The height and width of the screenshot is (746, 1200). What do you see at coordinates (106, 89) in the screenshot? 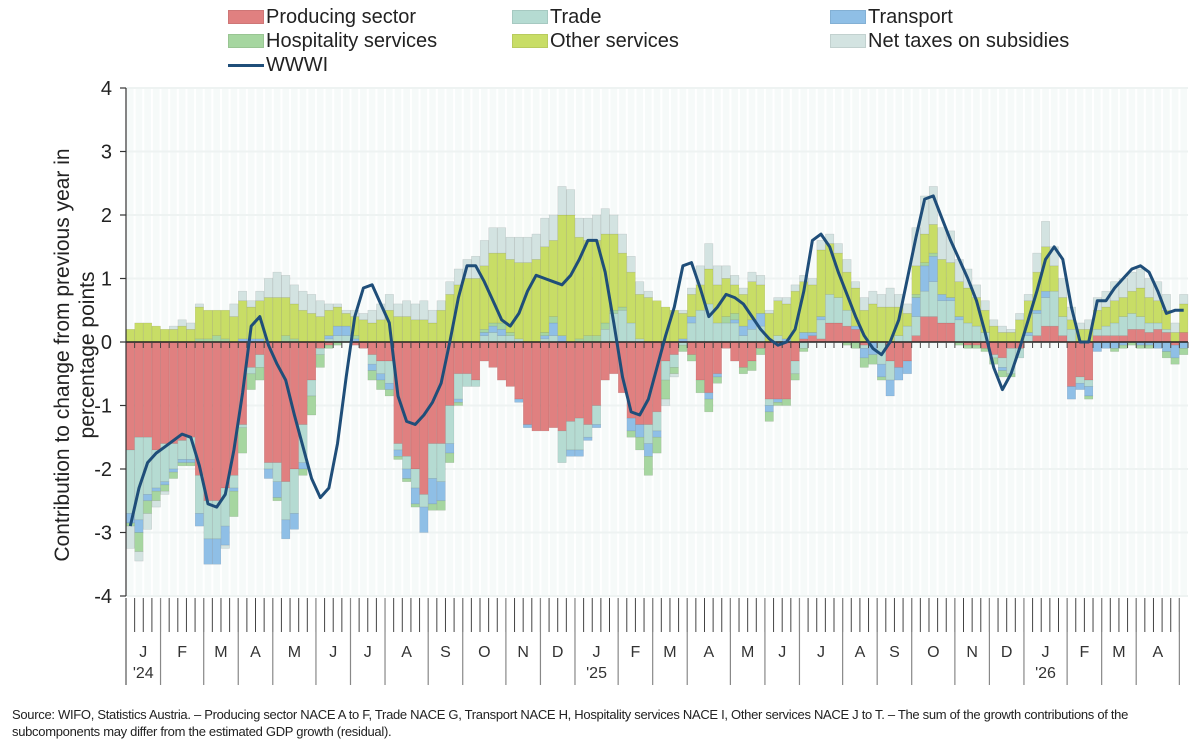
I see `y-tick-label: 4` at bounding box center [106, 89].